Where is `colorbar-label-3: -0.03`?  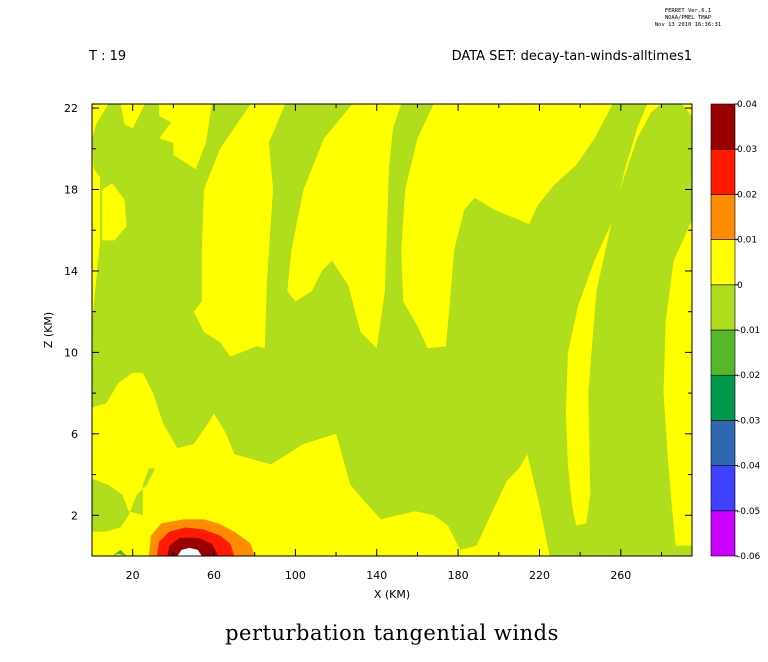
colorbar-label-3: -0.03 is located at coordinates (748, 421).